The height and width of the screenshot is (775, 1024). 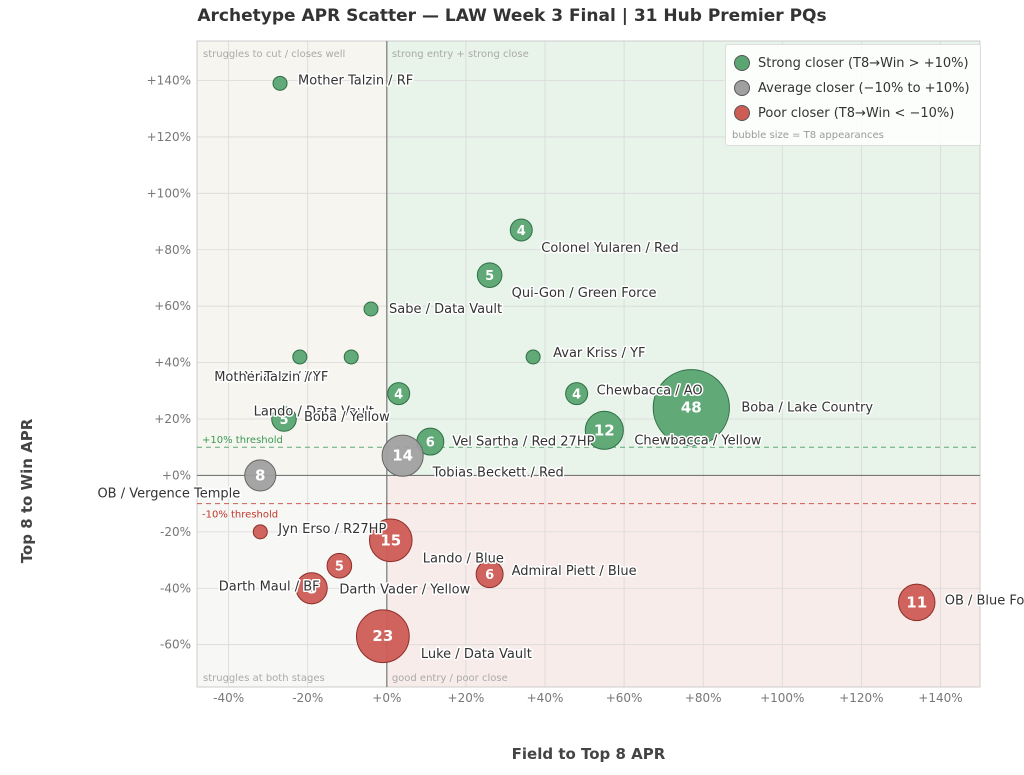 What do you see at coordinates (386, 698) in the screenshot?
I see `x-tick-label: +0%` at bounding box center [386, 698].